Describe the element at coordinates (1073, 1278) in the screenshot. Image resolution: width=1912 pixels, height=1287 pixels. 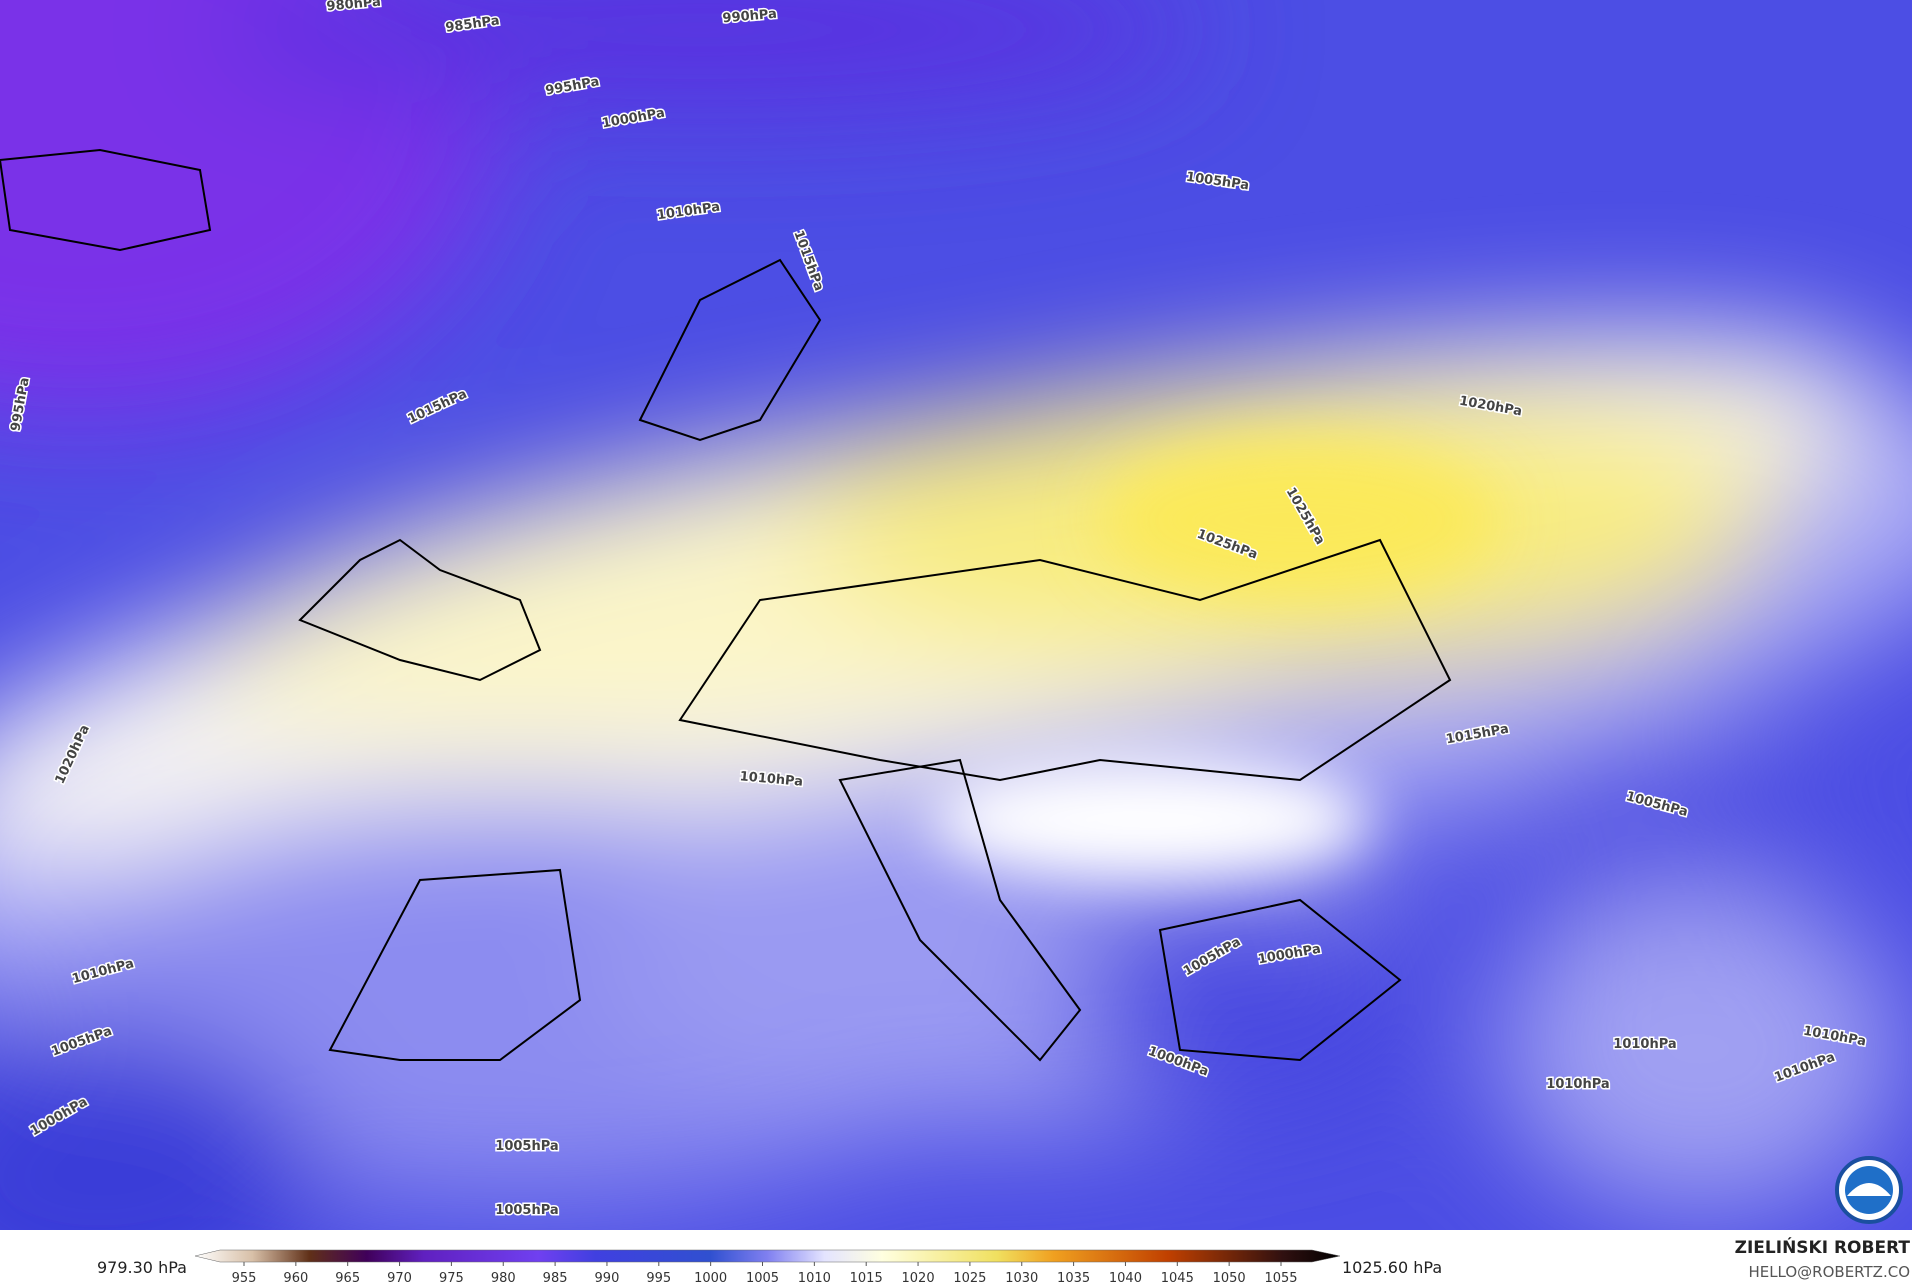
I see `colorbar-tick-label: 1035` at that location.